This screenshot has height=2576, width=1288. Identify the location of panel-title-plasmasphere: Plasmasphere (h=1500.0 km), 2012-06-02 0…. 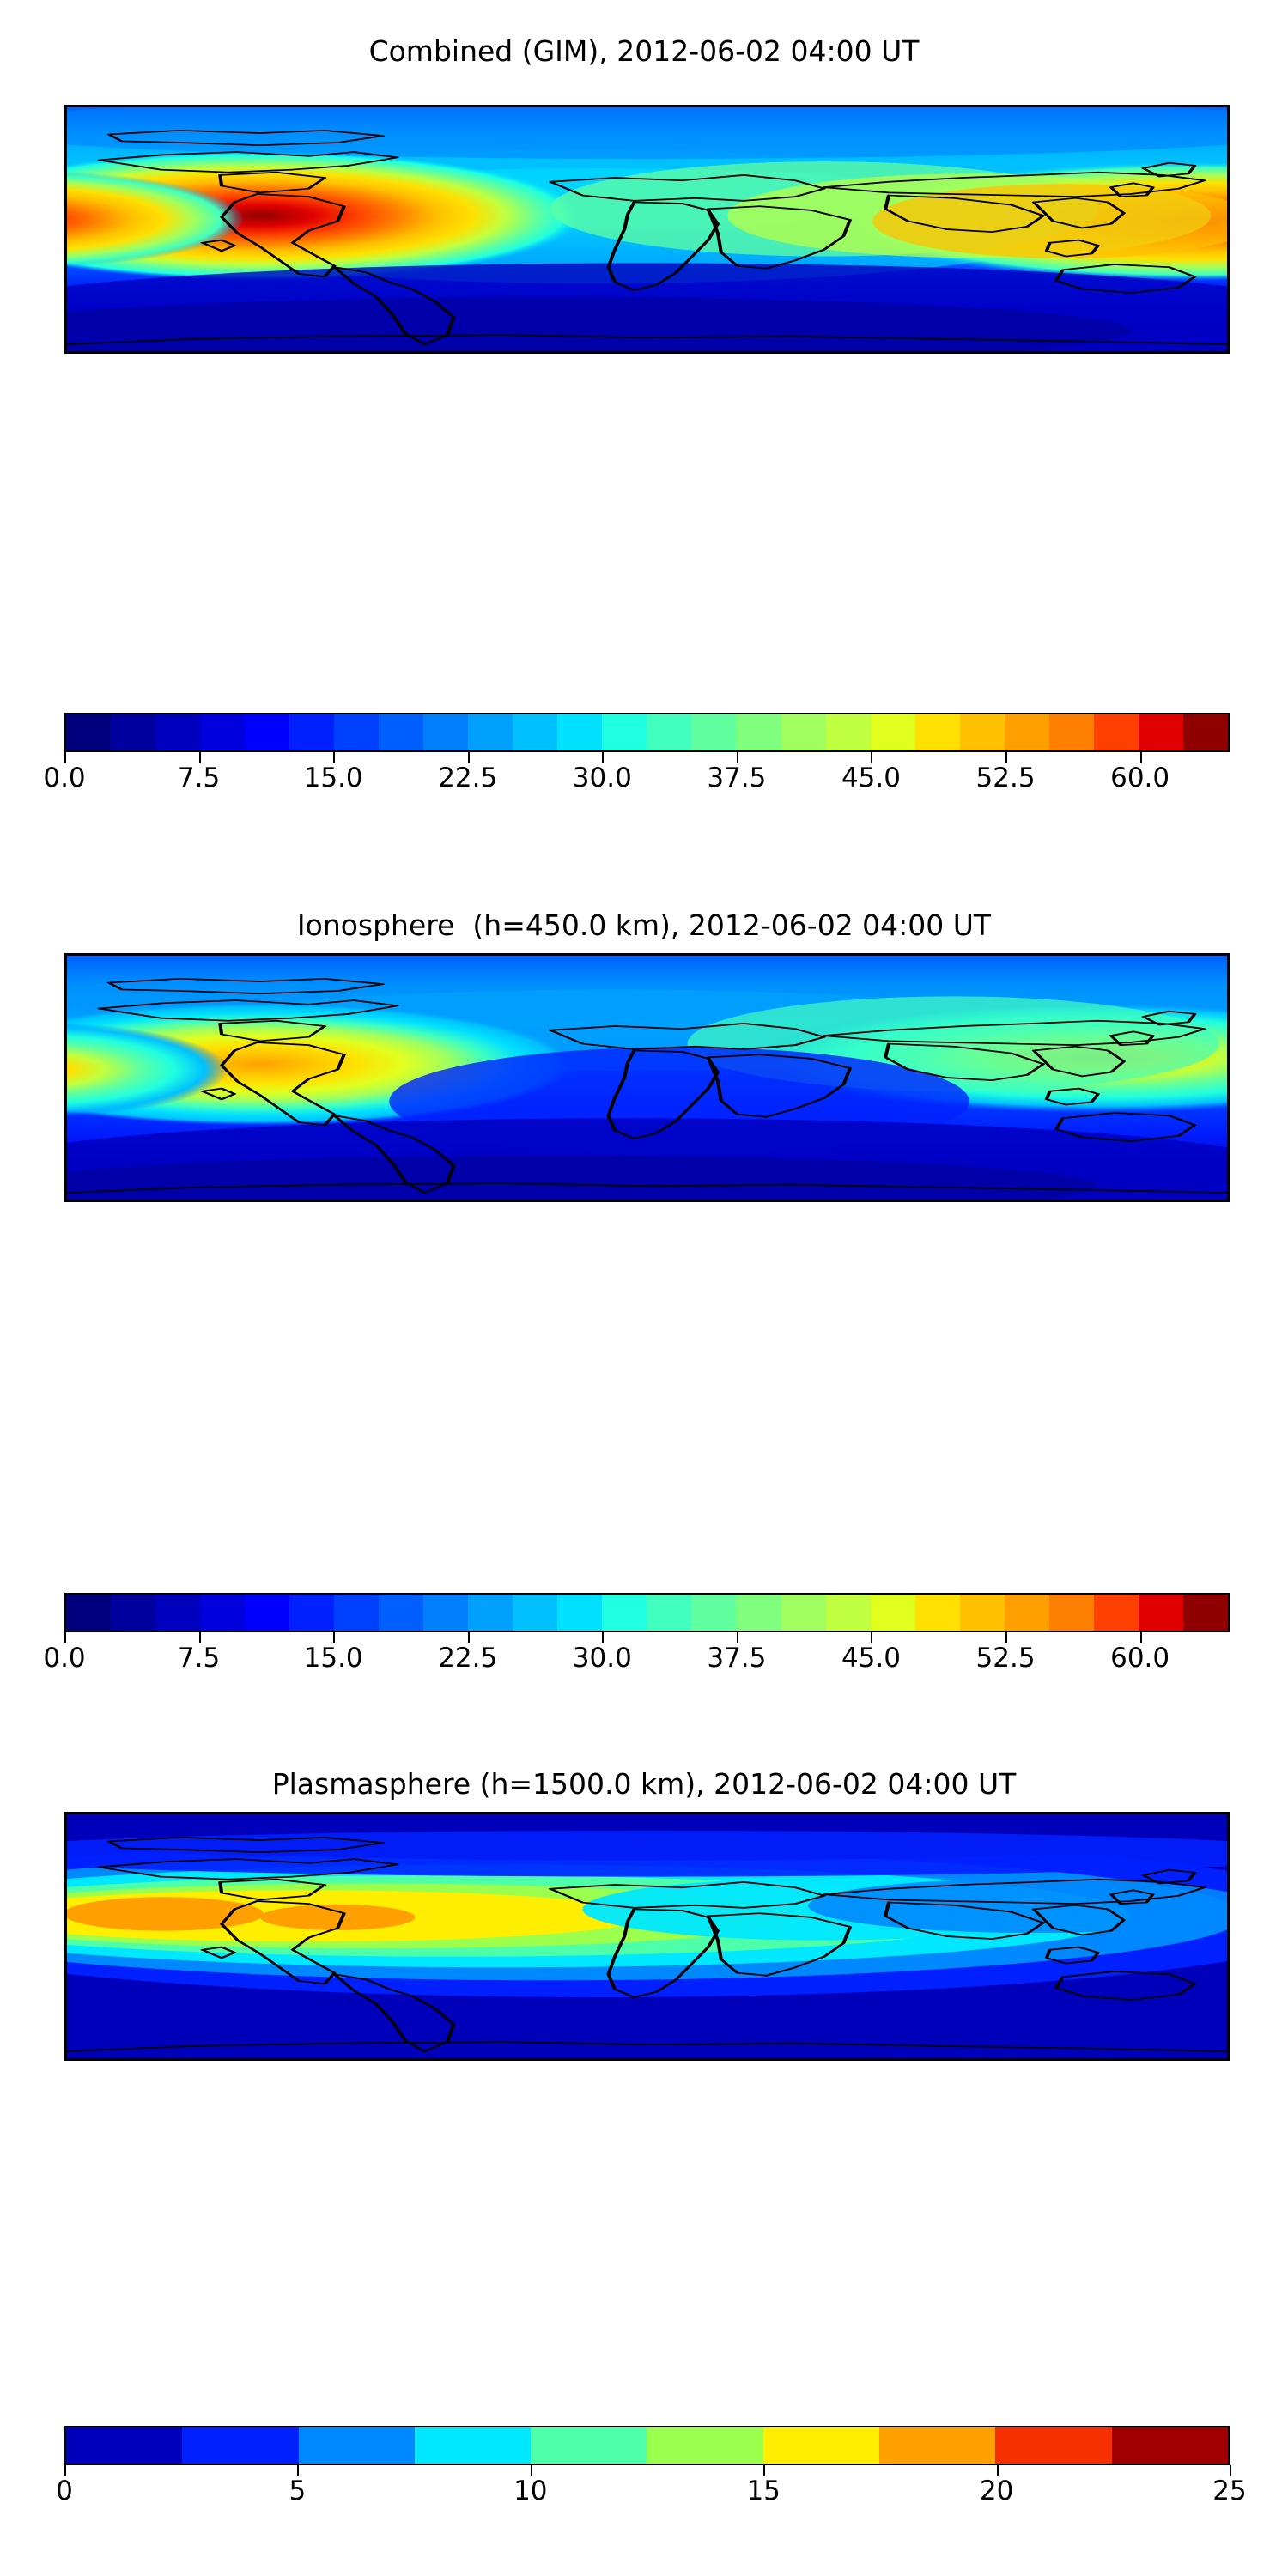
(644, 1784).